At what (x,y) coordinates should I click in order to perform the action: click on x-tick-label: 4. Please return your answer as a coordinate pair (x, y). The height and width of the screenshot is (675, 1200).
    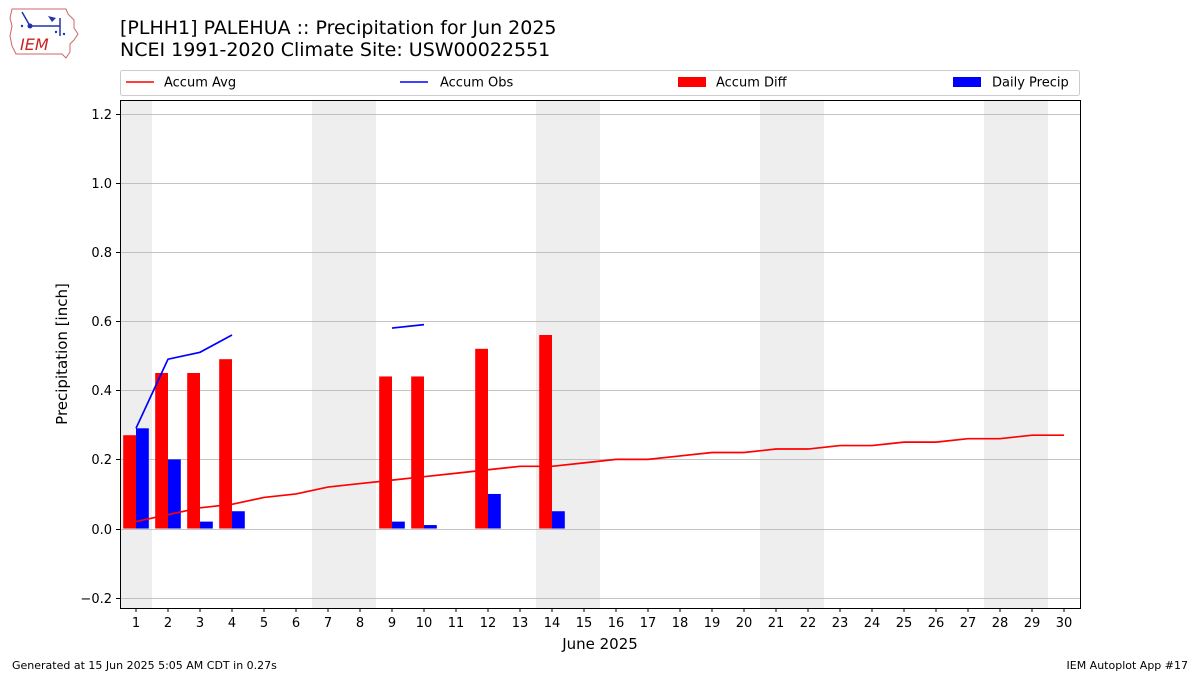
    Looking at the image, I should click on (232, 623).